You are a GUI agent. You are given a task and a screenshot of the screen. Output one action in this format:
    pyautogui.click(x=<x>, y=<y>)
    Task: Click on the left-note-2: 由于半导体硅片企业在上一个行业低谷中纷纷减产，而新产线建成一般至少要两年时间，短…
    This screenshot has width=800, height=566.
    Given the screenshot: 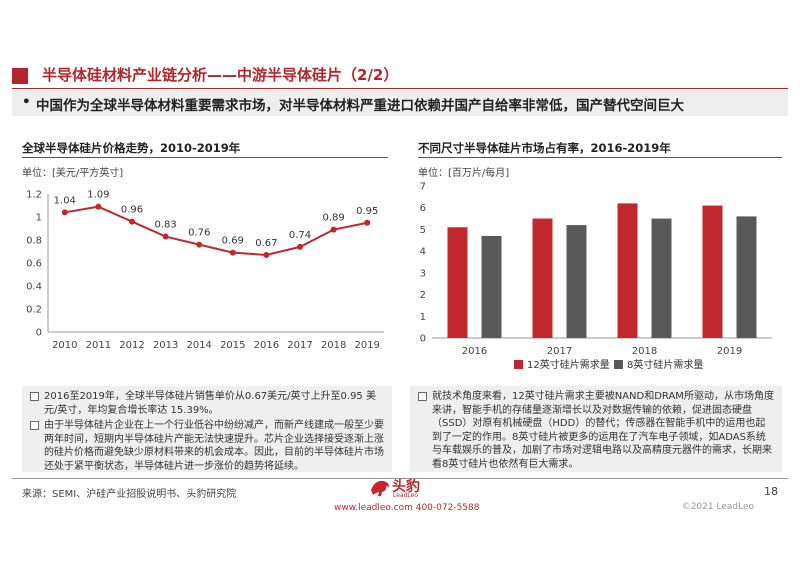 What is the action you would take?
    pyautogui.click(x=207, y=446)
    